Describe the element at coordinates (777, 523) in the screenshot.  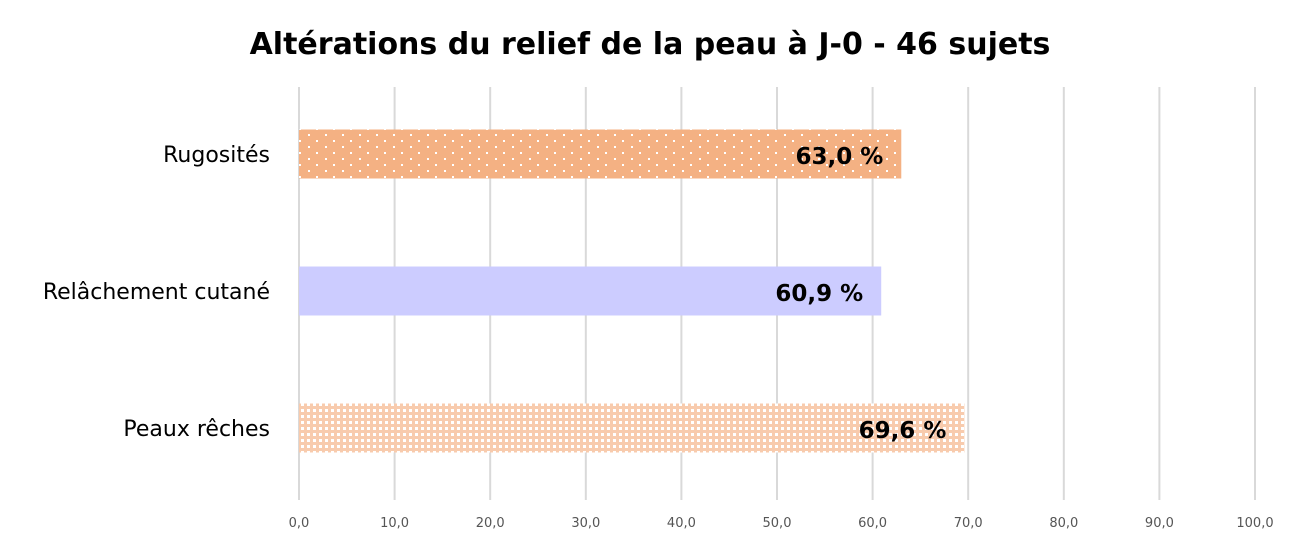
I see `x-tick-label: 50,0` at that location.